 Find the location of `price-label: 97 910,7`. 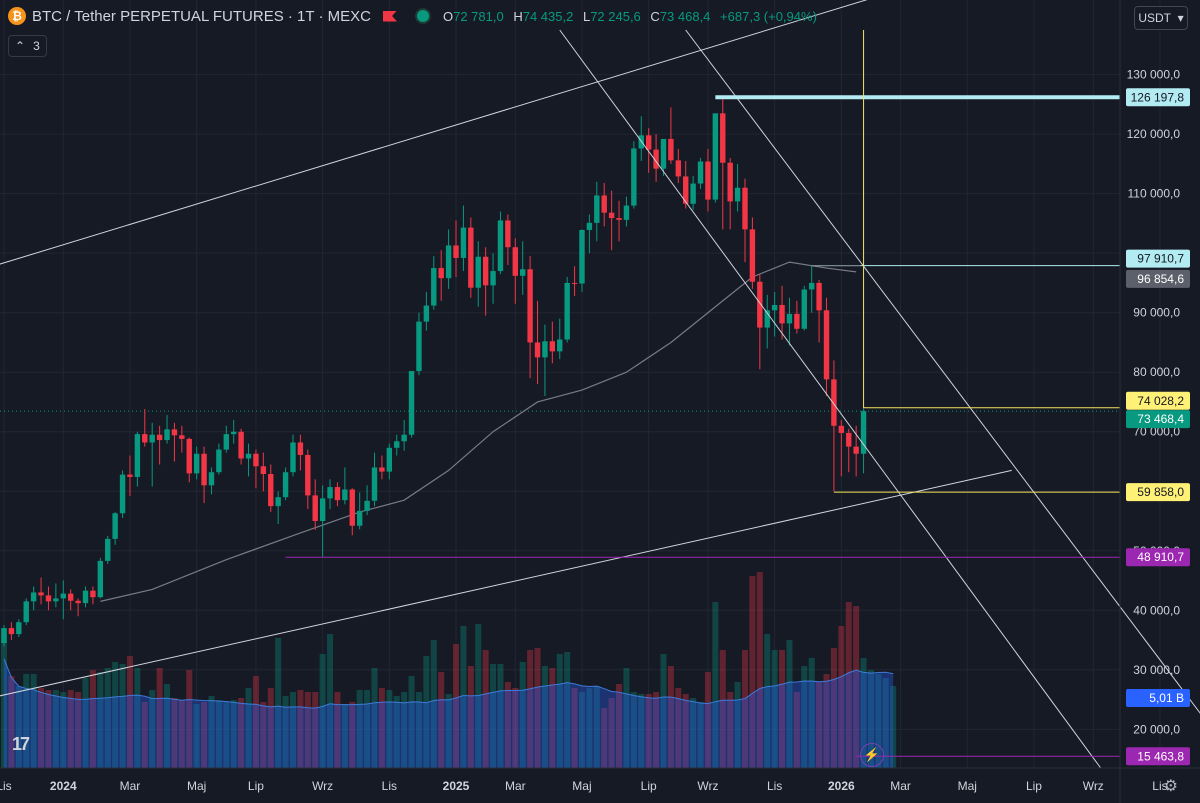

price-label: 97 910,7 is located at coordinates (1160, 259).